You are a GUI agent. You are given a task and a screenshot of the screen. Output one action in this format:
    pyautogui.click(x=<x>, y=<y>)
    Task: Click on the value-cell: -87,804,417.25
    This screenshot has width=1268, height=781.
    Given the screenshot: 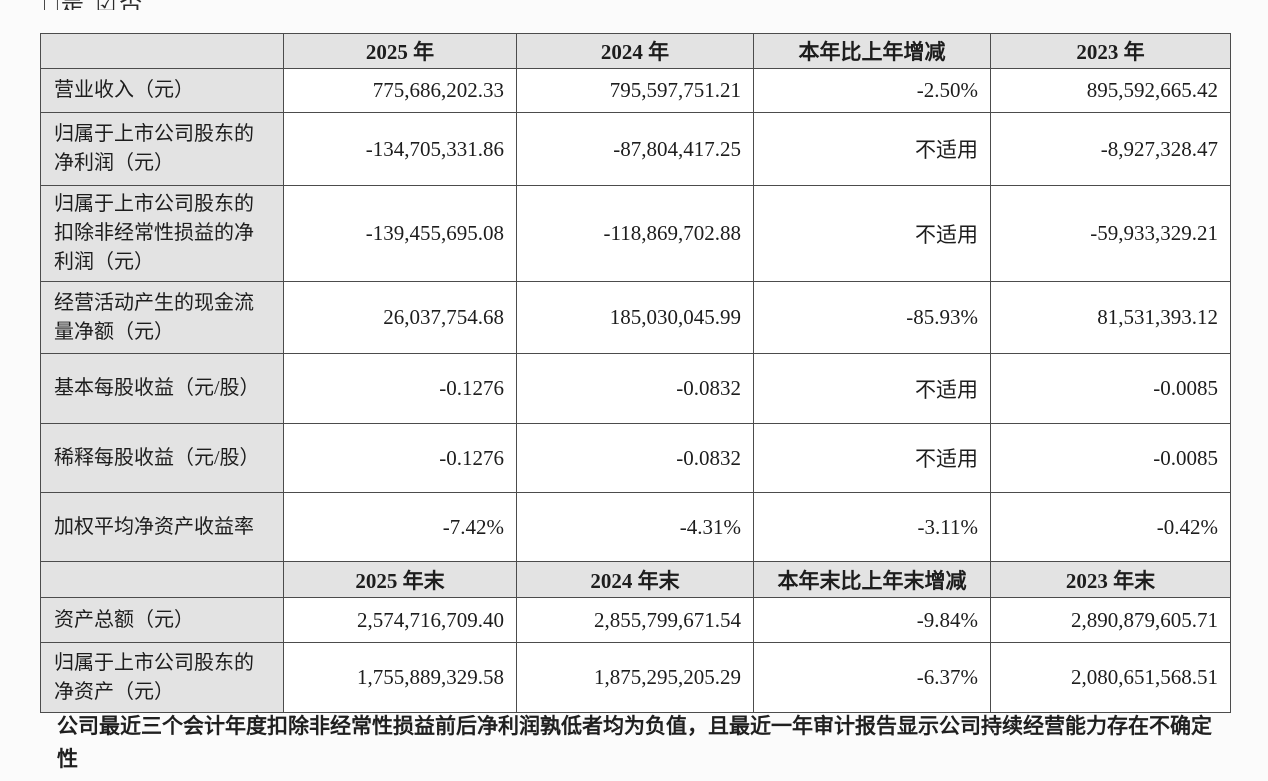 What is the action you would take?
    pyautogui.click(x=635, y=149)
    